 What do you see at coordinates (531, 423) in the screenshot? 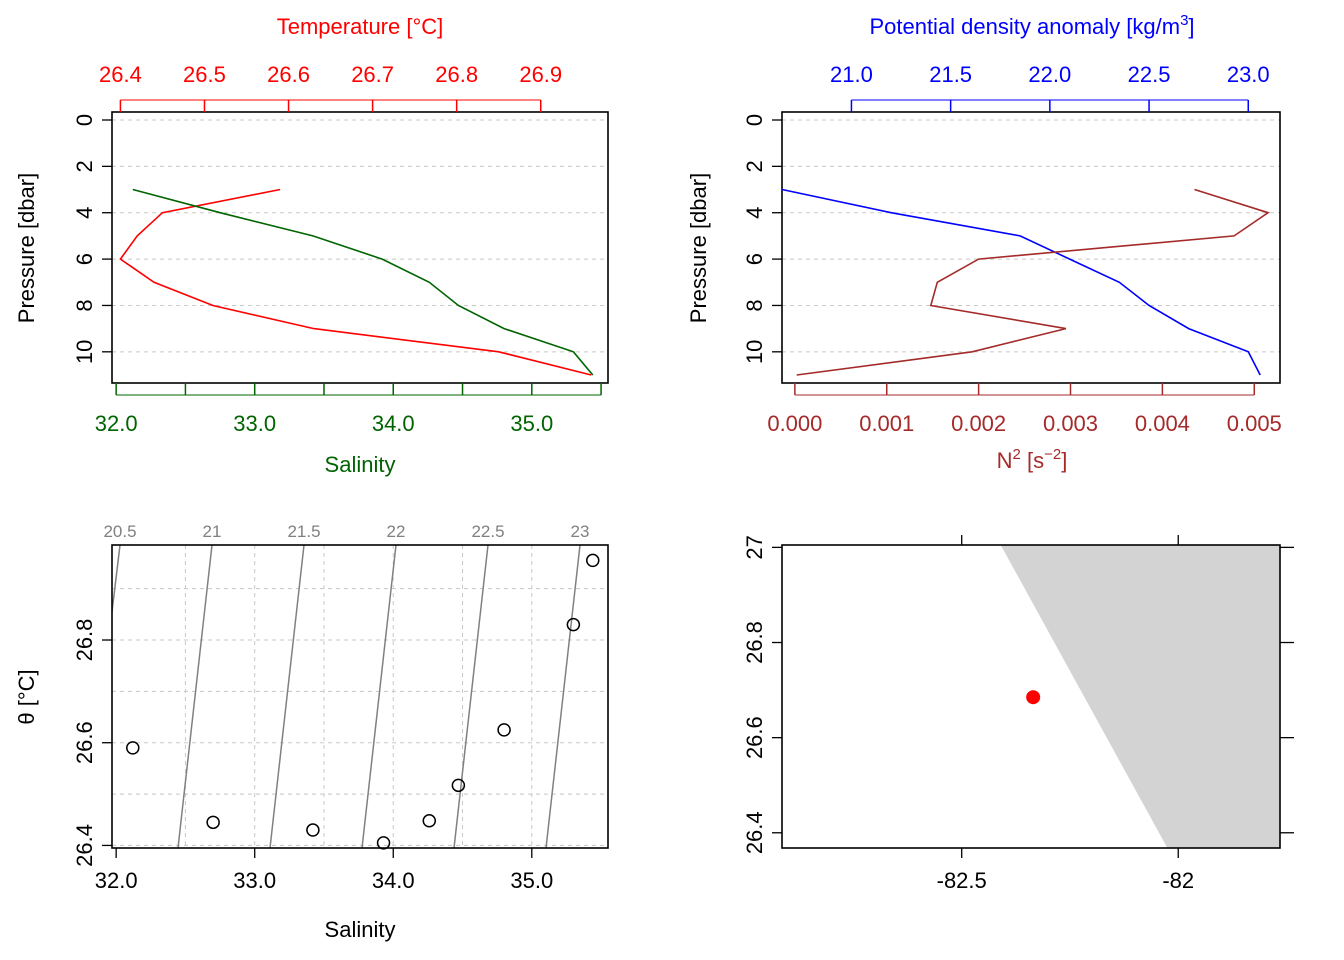
I see `bottom-tick-label: 35.0` at bounding box center [531, 423].